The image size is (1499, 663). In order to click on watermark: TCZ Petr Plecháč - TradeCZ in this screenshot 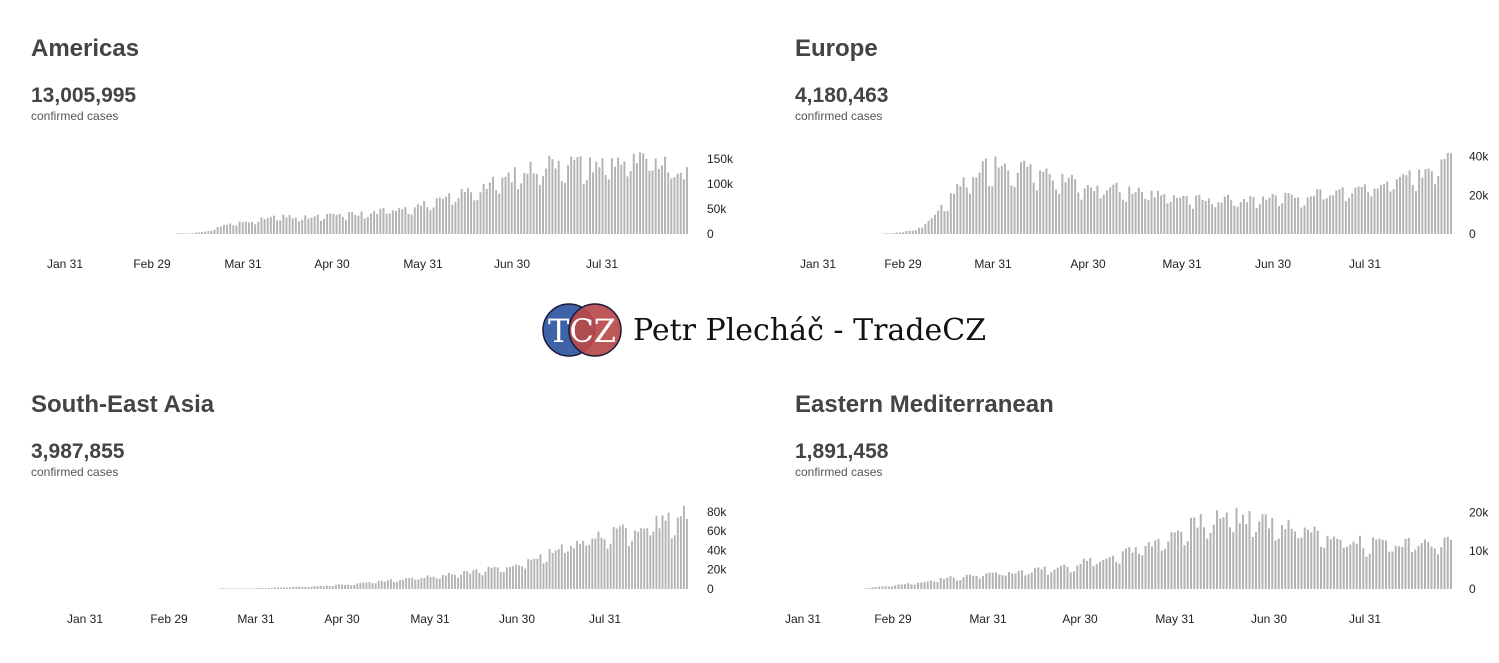, I will do `click(763, 330)`.